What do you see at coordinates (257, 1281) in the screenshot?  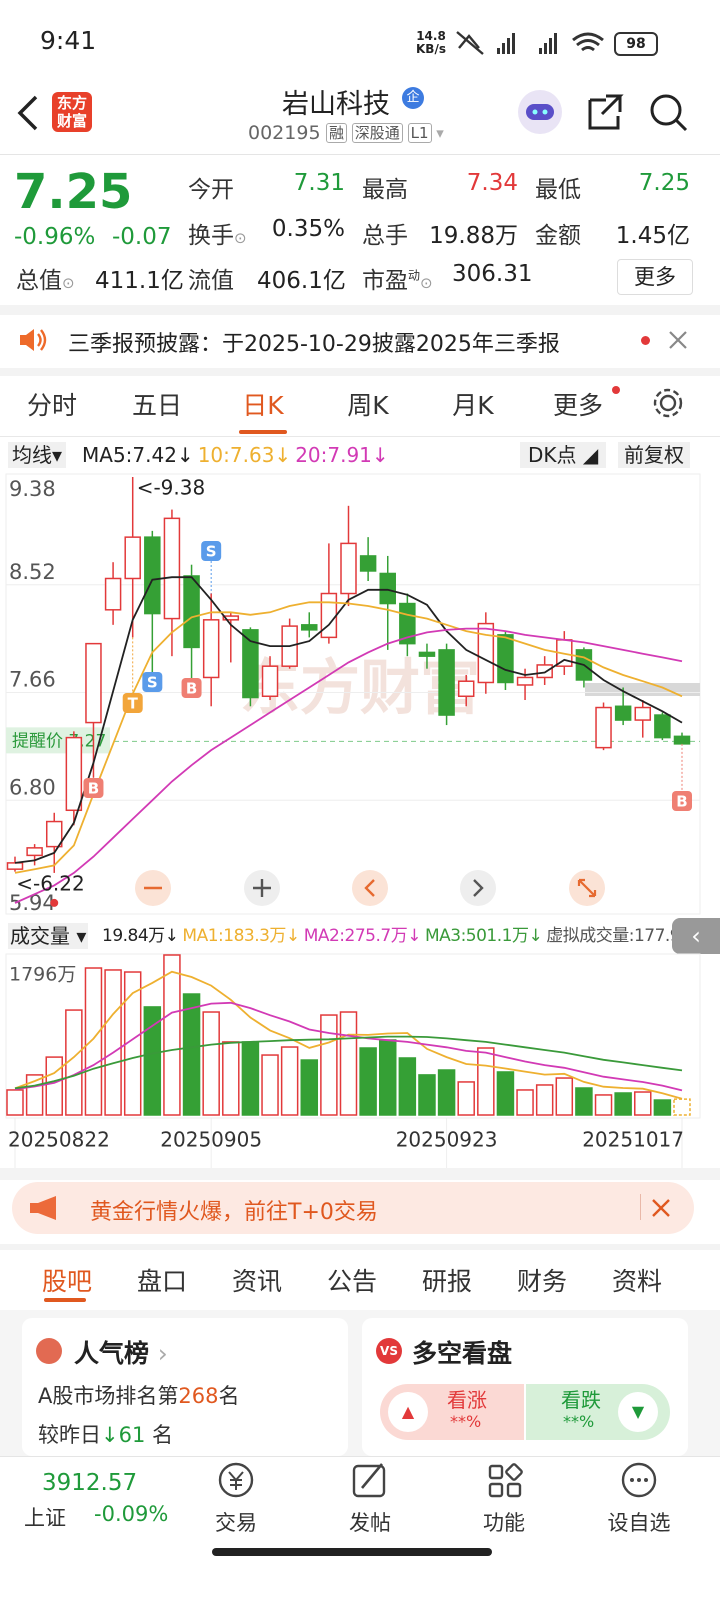 I see `content-tab: 资讯` at bounding box center [257, 1281].